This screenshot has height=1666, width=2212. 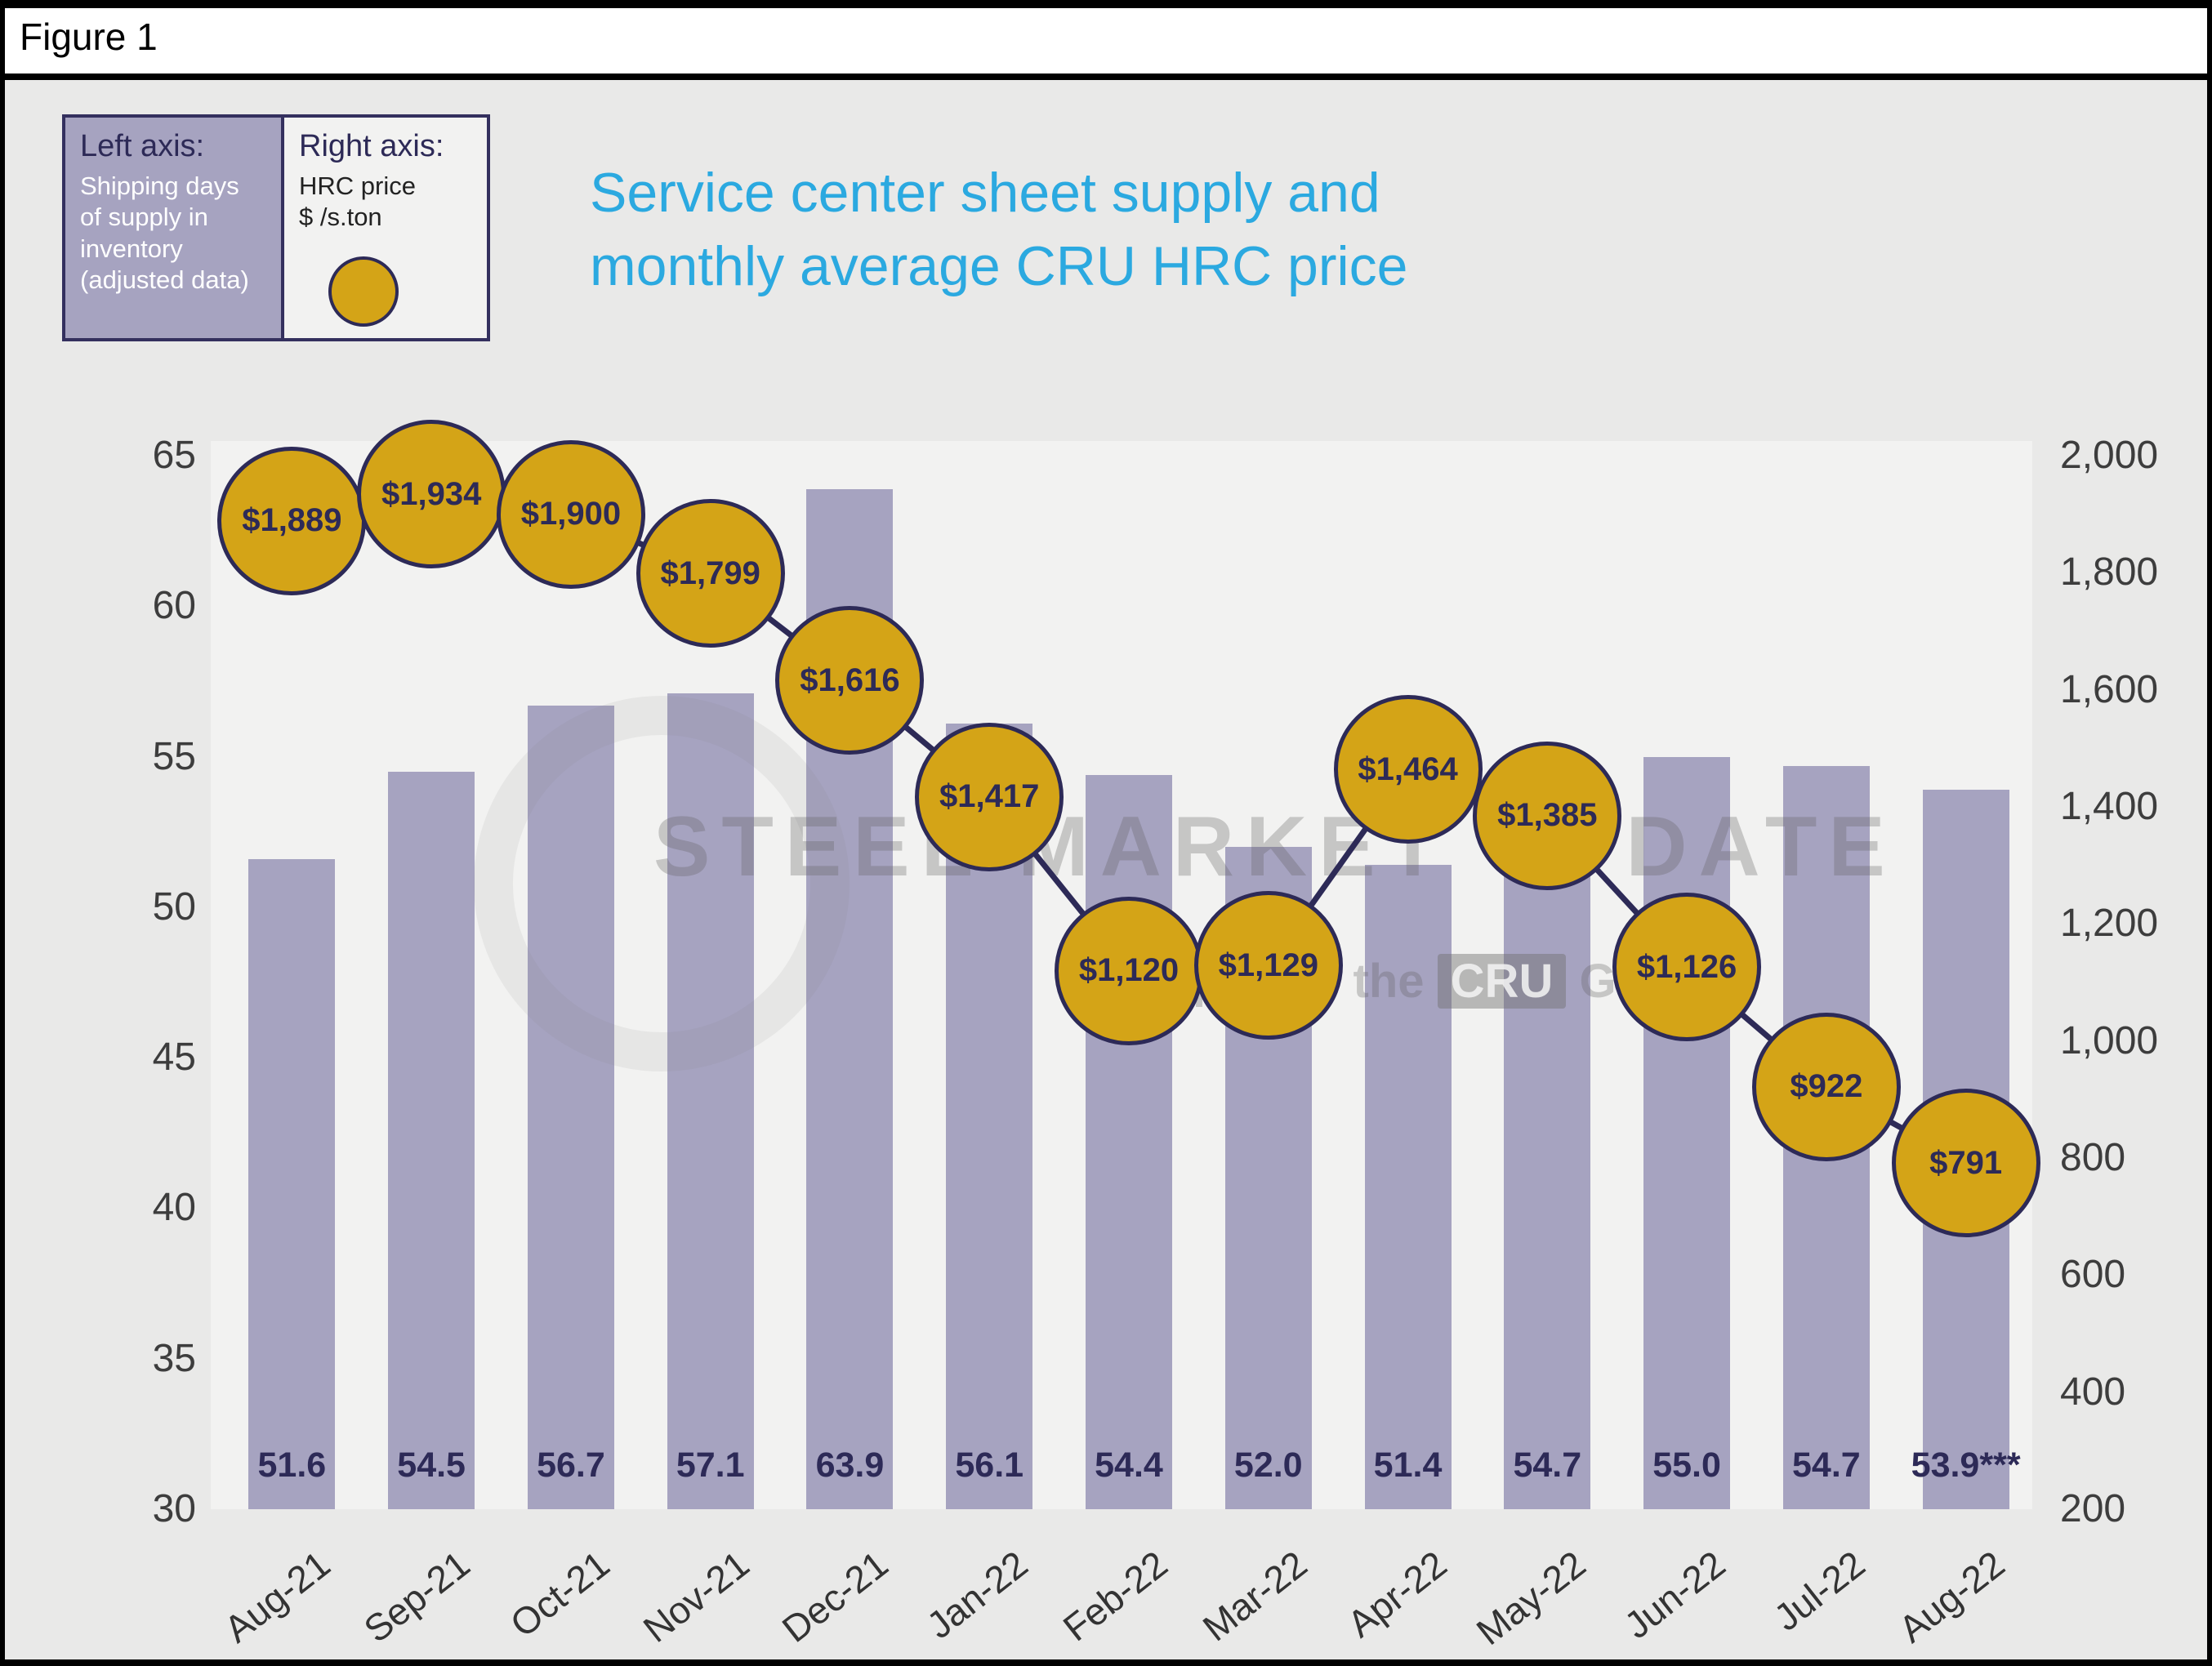 I want to click on bar-value-Aug-21: 51.6, so click(x=292, y=1465).